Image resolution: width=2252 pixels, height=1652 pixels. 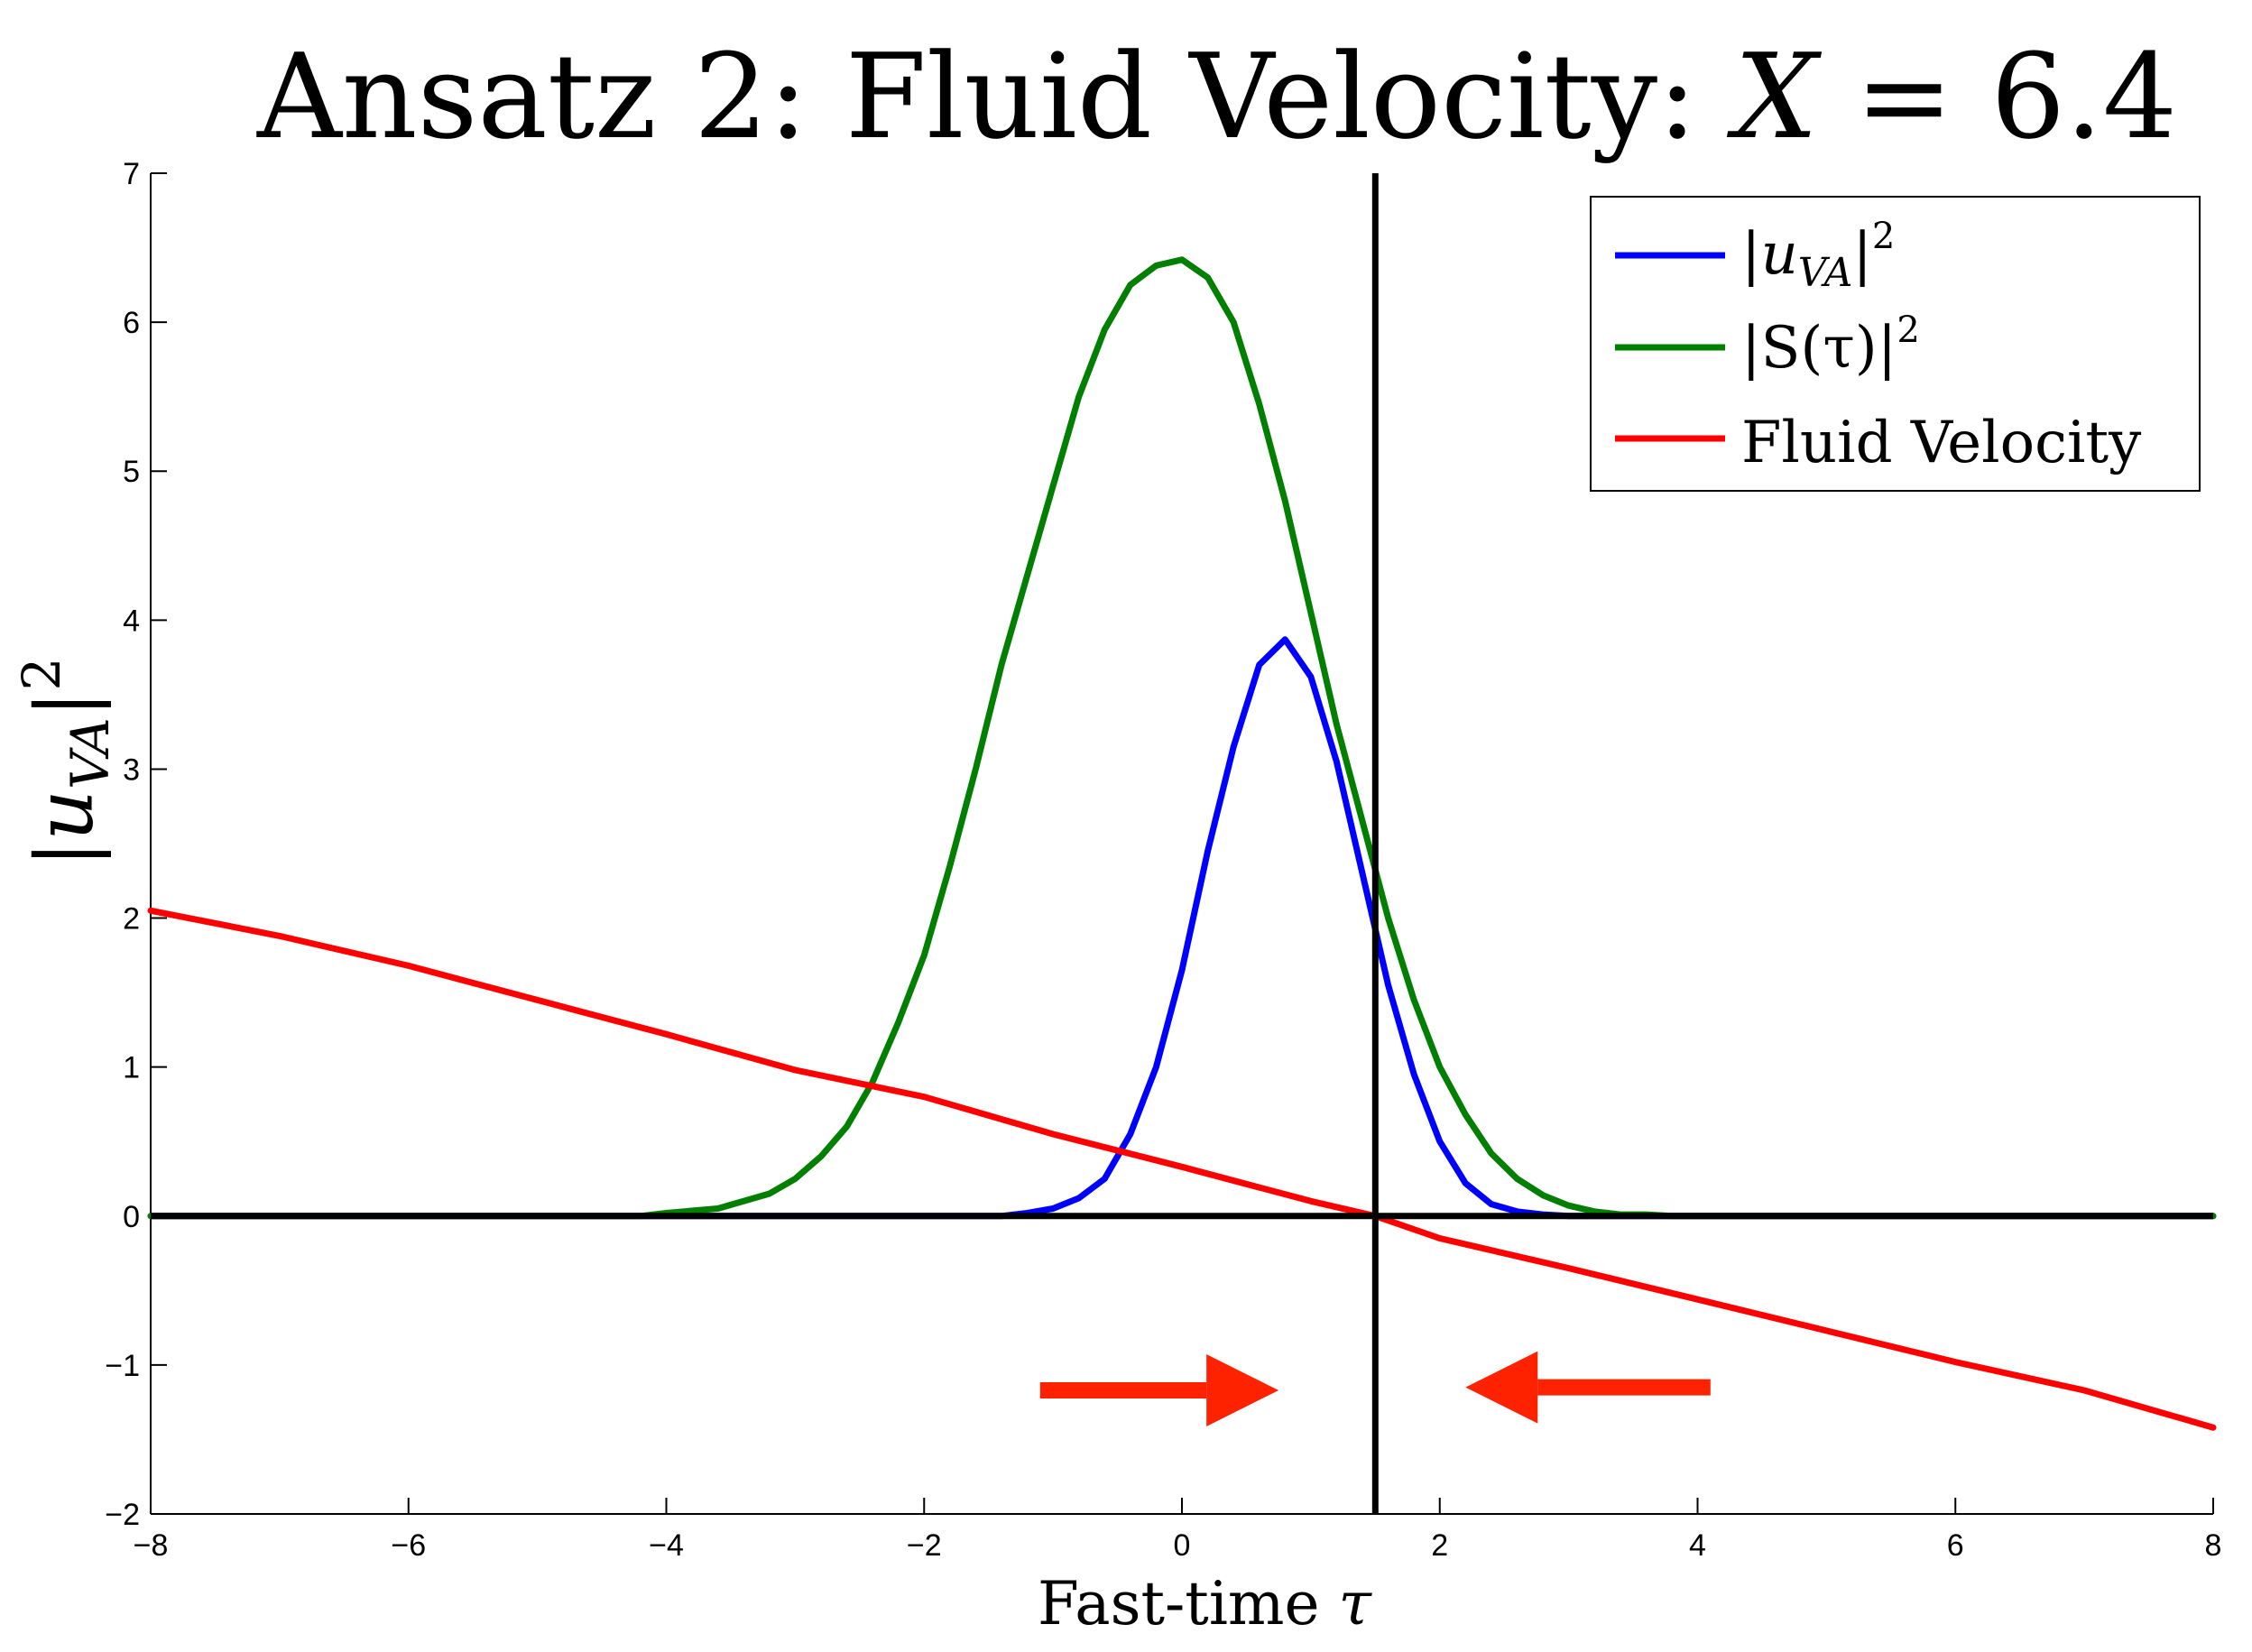 I want to click on svg-text: |uVA|2, so click(x=66, y=763).